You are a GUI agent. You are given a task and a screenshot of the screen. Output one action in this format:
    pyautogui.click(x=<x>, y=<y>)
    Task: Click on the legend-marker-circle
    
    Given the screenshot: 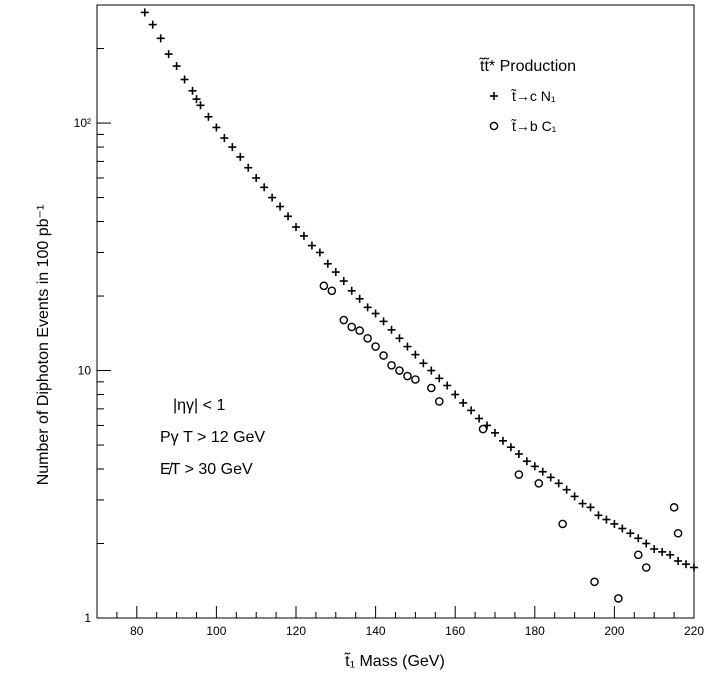 What is the action you would take?
    pyautogui.click(x=494, y=126)
    